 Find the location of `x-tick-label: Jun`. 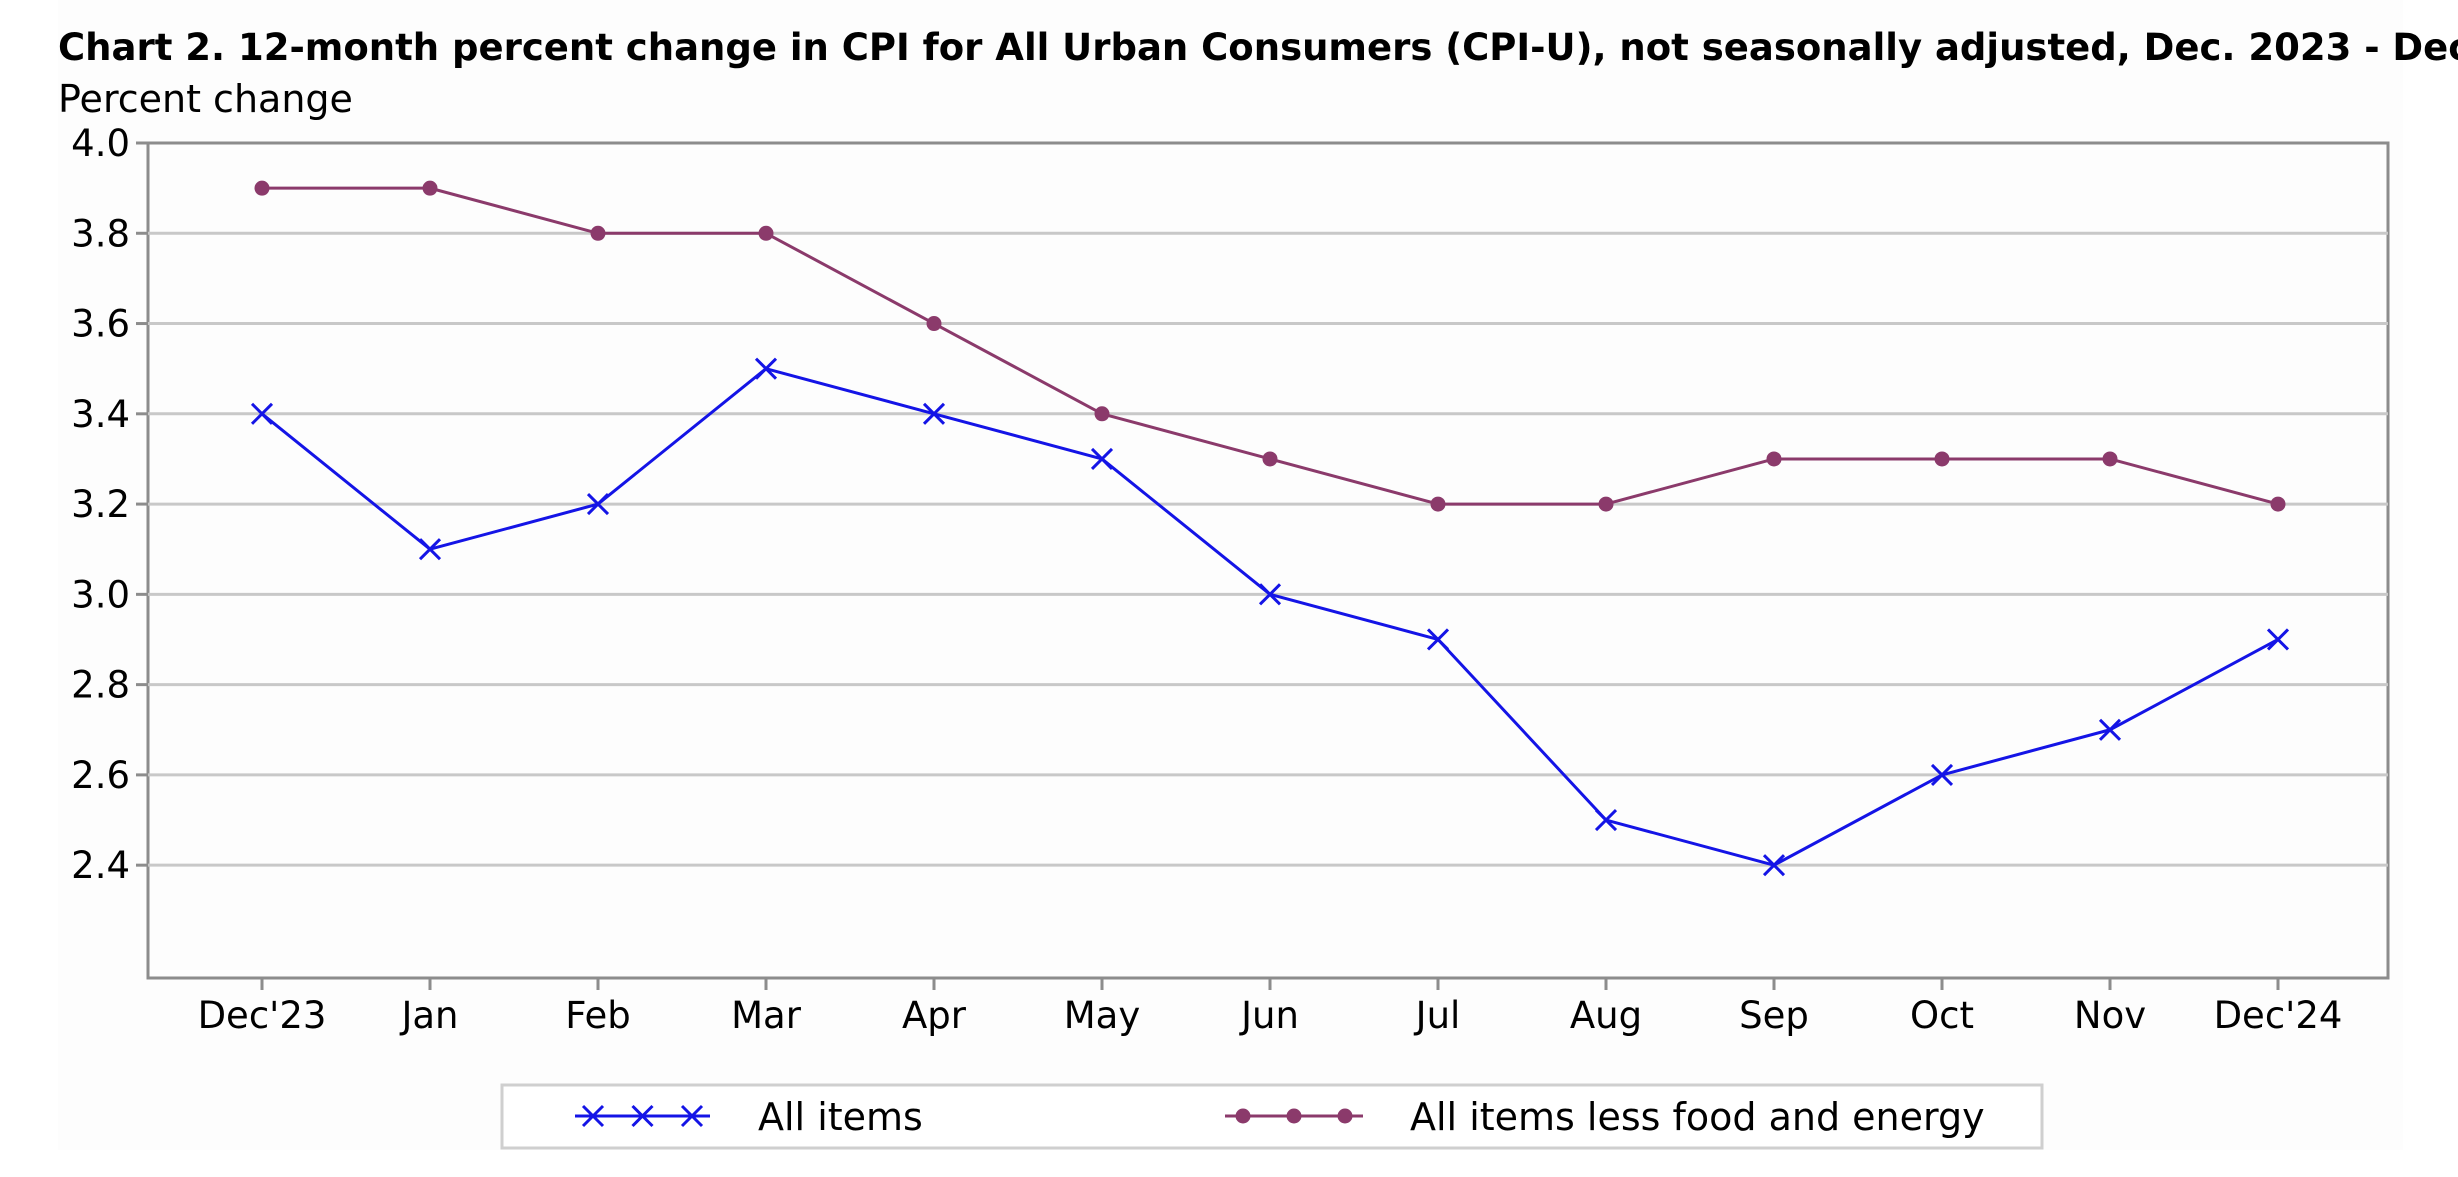

x-tick-label: Jun is located at coordinates (1269, 1015).